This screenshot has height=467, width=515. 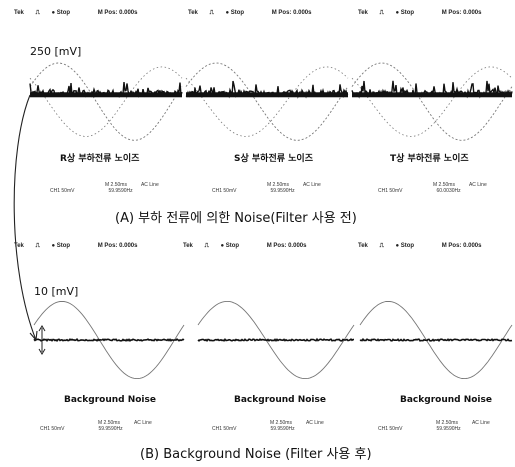 I want to click on panel-label: S상 부하전류 노이즈, so click(x=273, y=159).